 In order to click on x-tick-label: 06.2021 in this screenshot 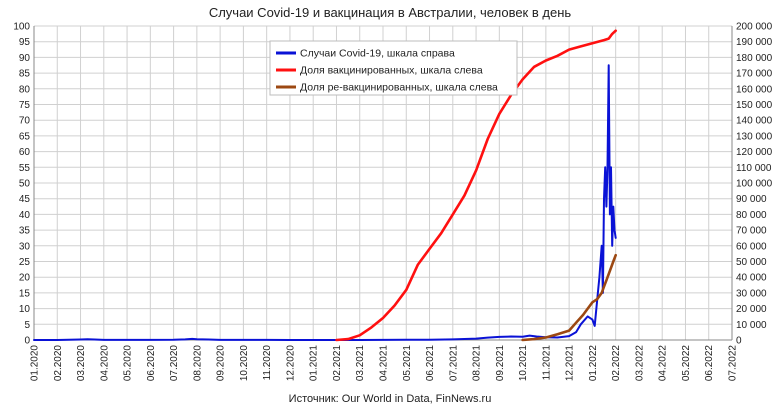, I will do `click(430, 363)`.